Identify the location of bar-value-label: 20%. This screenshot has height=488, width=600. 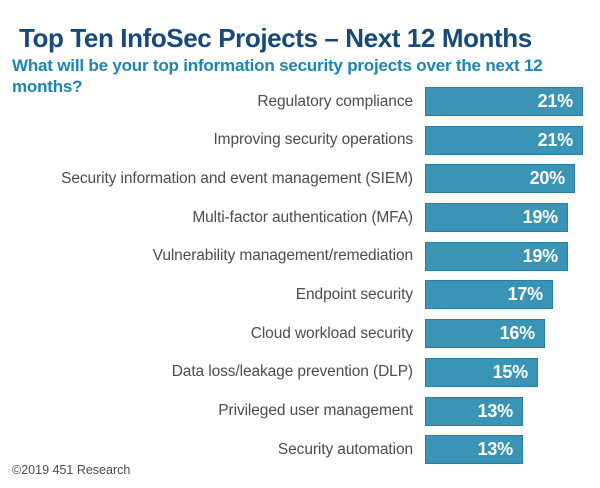
(547, 178).